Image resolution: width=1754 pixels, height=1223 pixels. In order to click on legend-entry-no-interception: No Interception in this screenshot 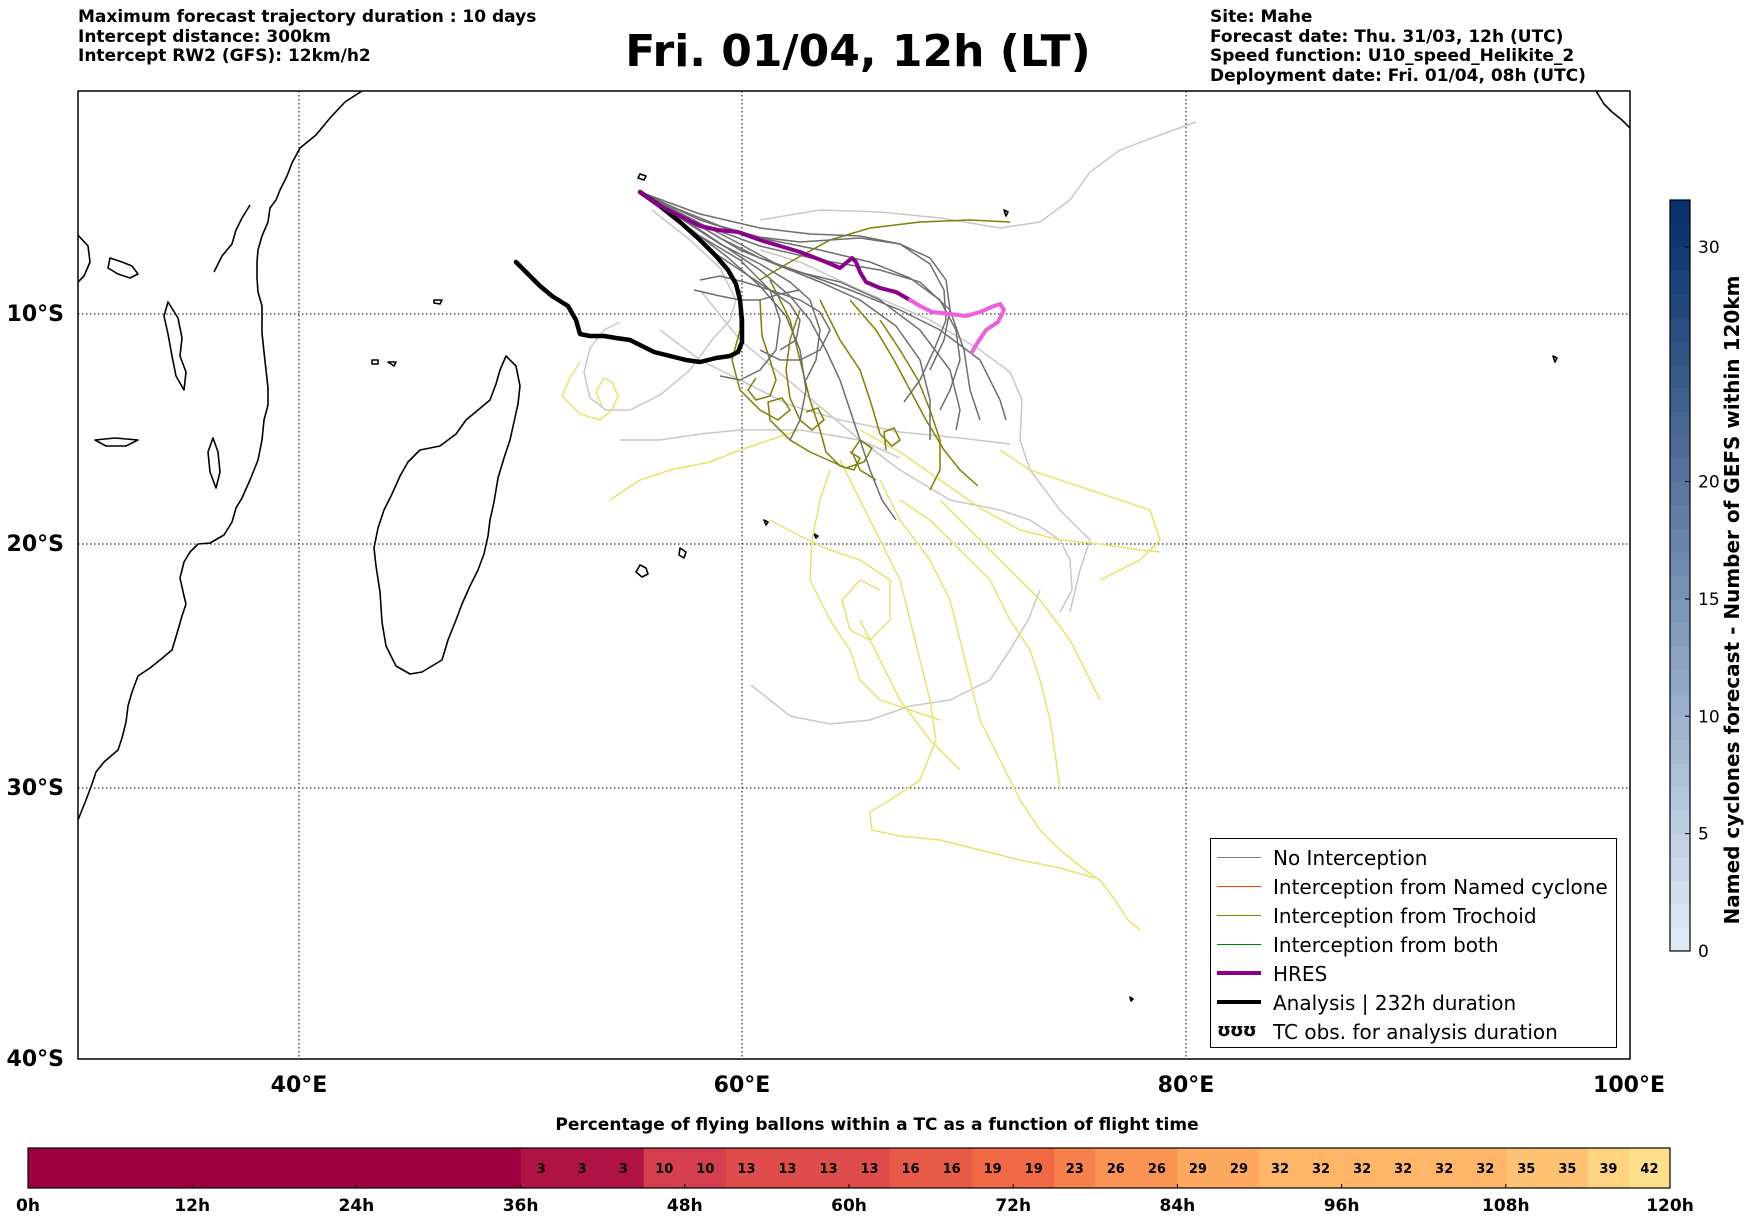, I will do `click(1413, 857)`.